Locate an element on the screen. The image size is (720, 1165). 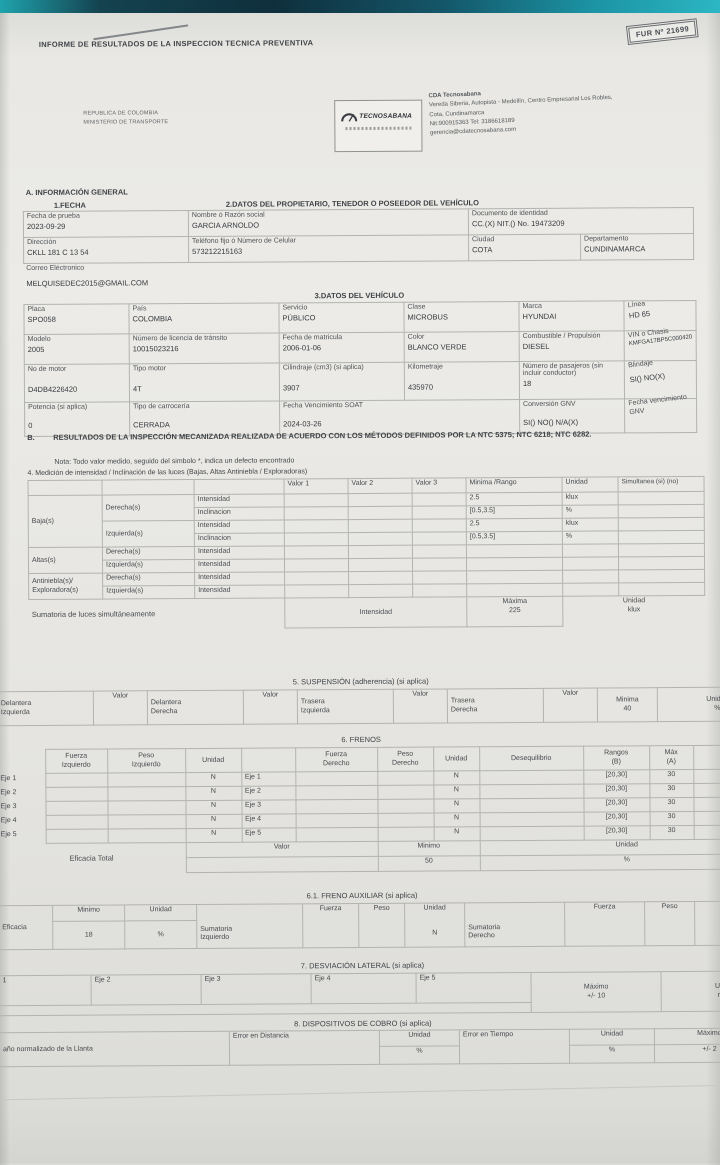
minima-value: 2.5 is located at coordinates (514, 499).